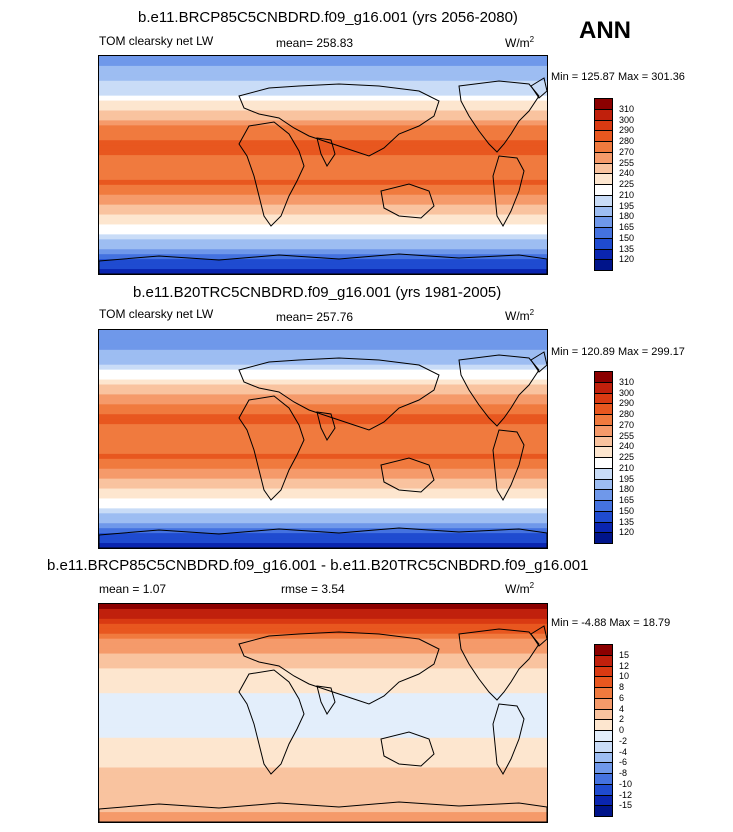  Describe the element at coordinates (624, 665) in the screenshot. I see `colorbar-tick-label: 12` at that location.